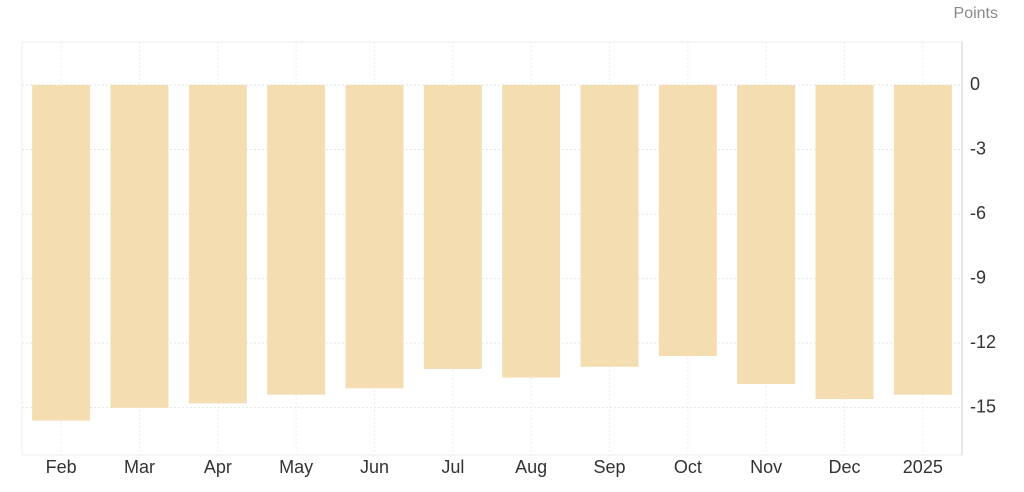 This screenshot has width=1024, height=492. I want to click on x-tick-label: Aug, so click(531, 467).